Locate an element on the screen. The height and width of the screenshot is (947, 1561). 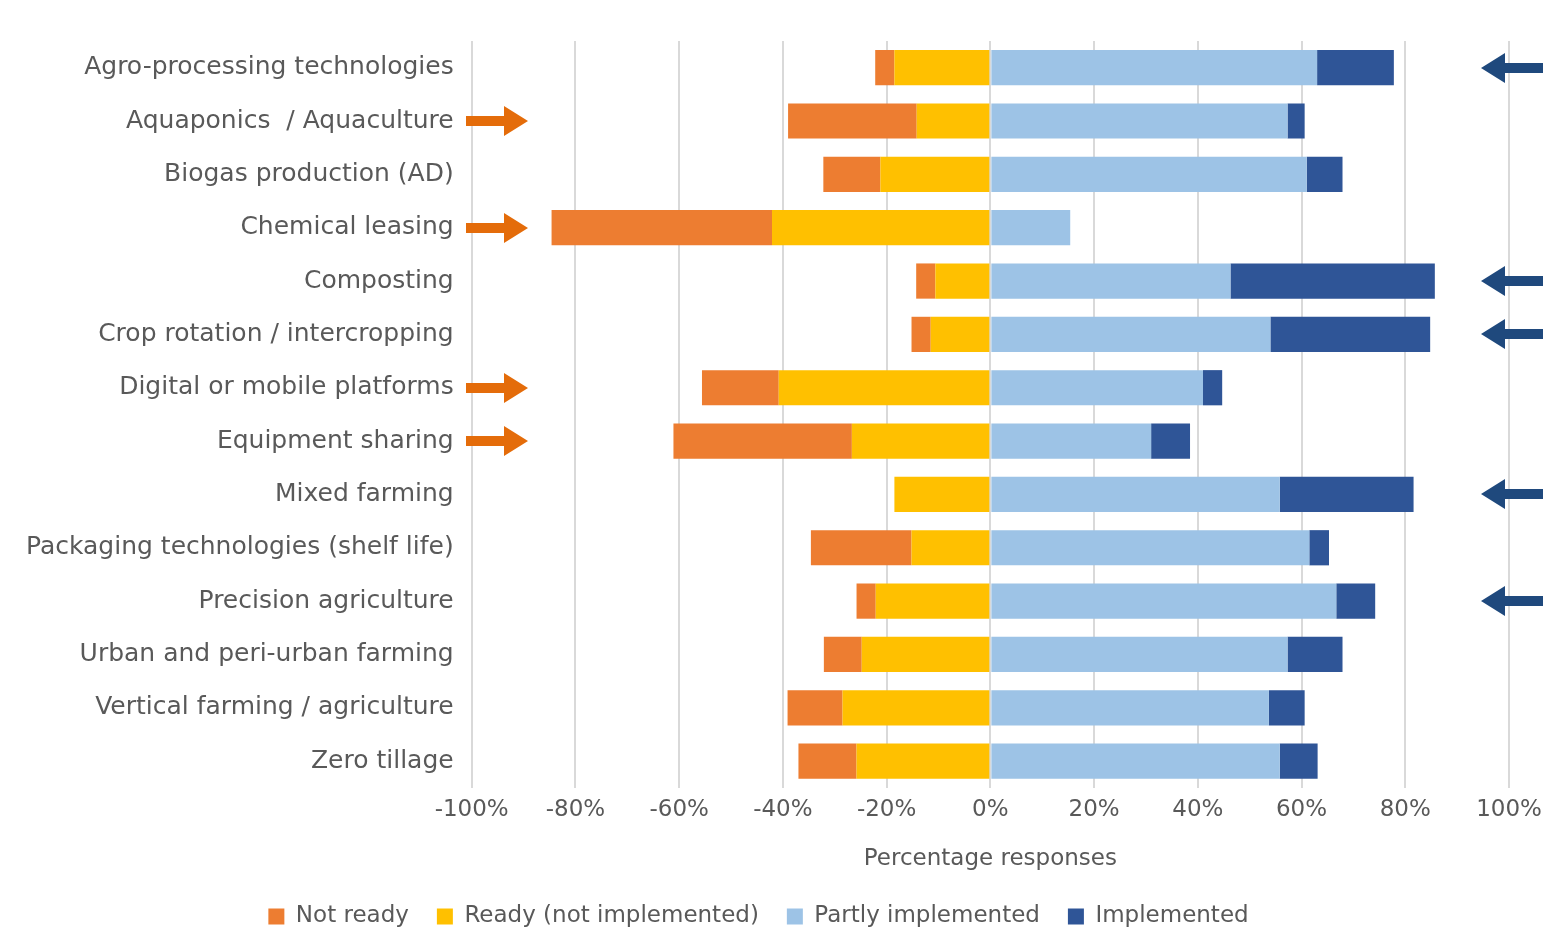
legend-label: Ready (not implemented) is located at coordinates (611, 914).